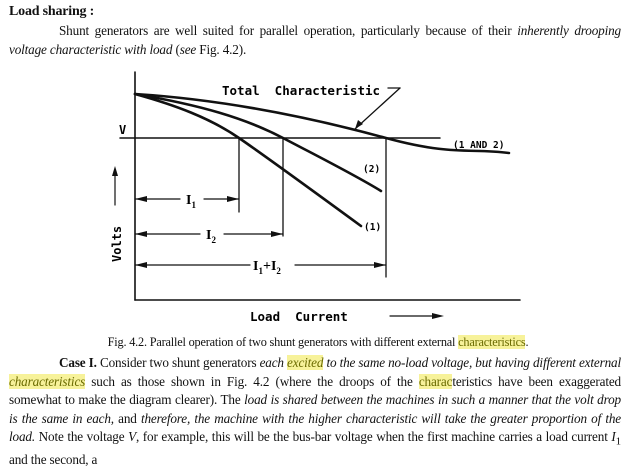 The image size is (636, 470). I want to click on curve-label-1: (1), so click(372, 227).